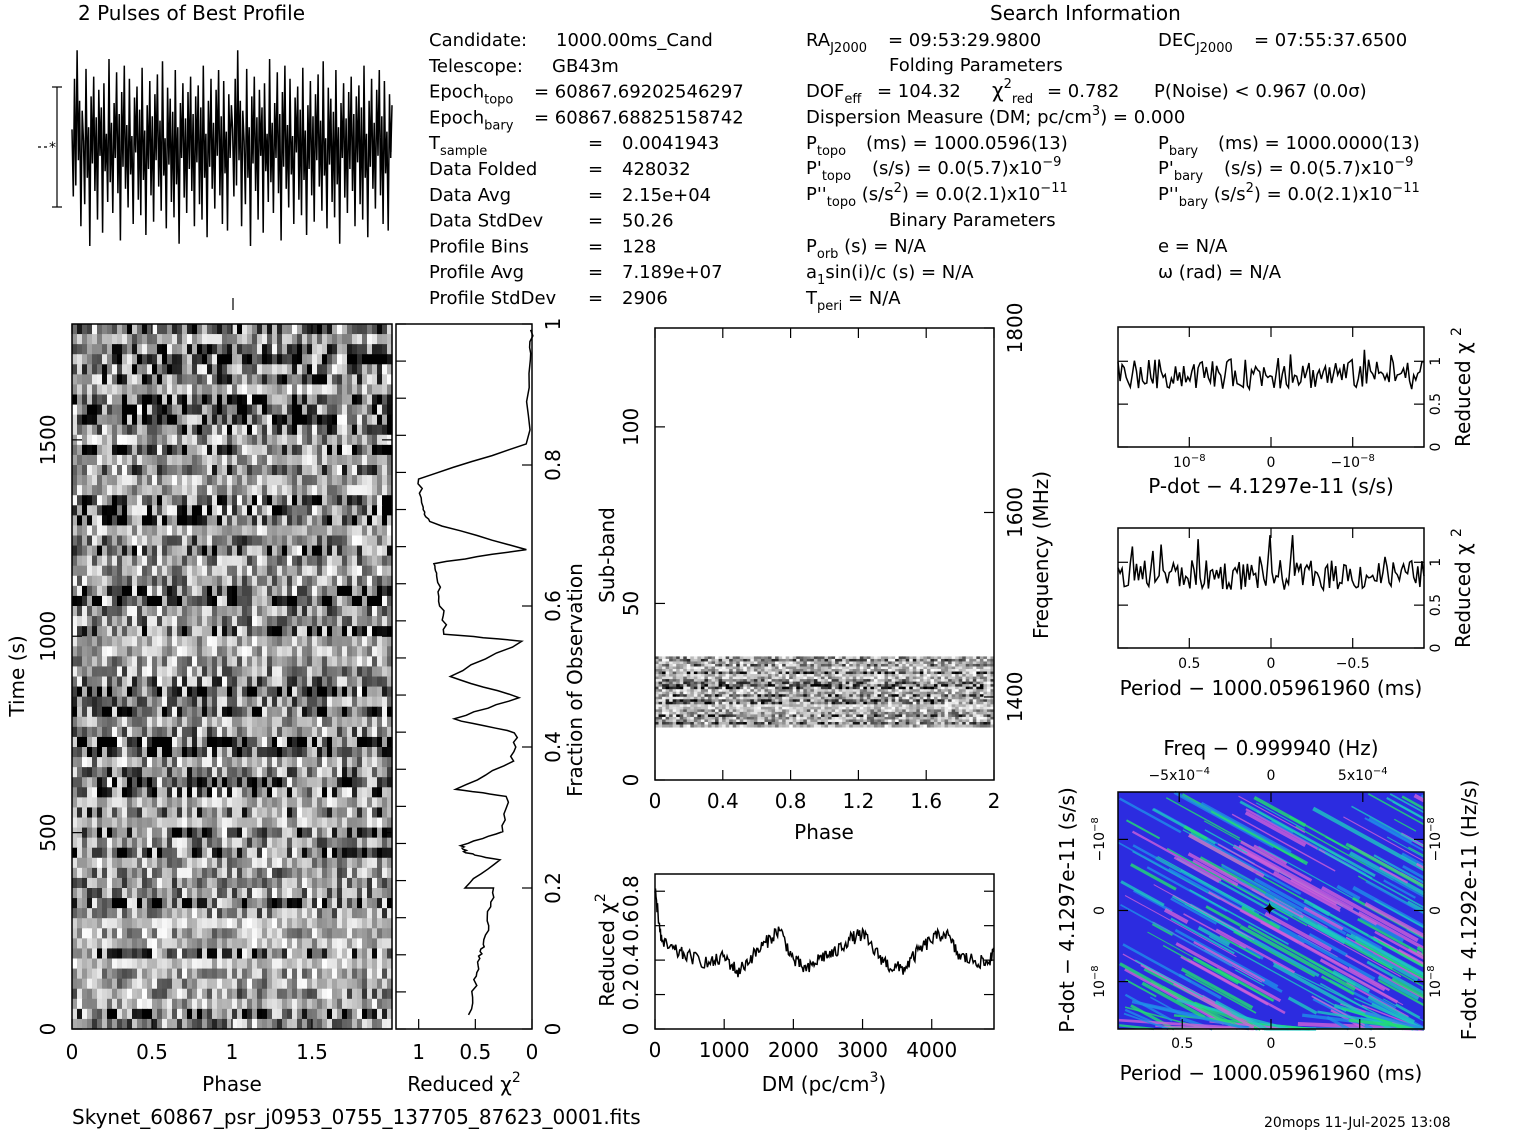 This screenshot has height=1133, width=1517. Describe the element at coordinates (631, 780) in the screenshot. I see `subband-ytick: 0` at that location.